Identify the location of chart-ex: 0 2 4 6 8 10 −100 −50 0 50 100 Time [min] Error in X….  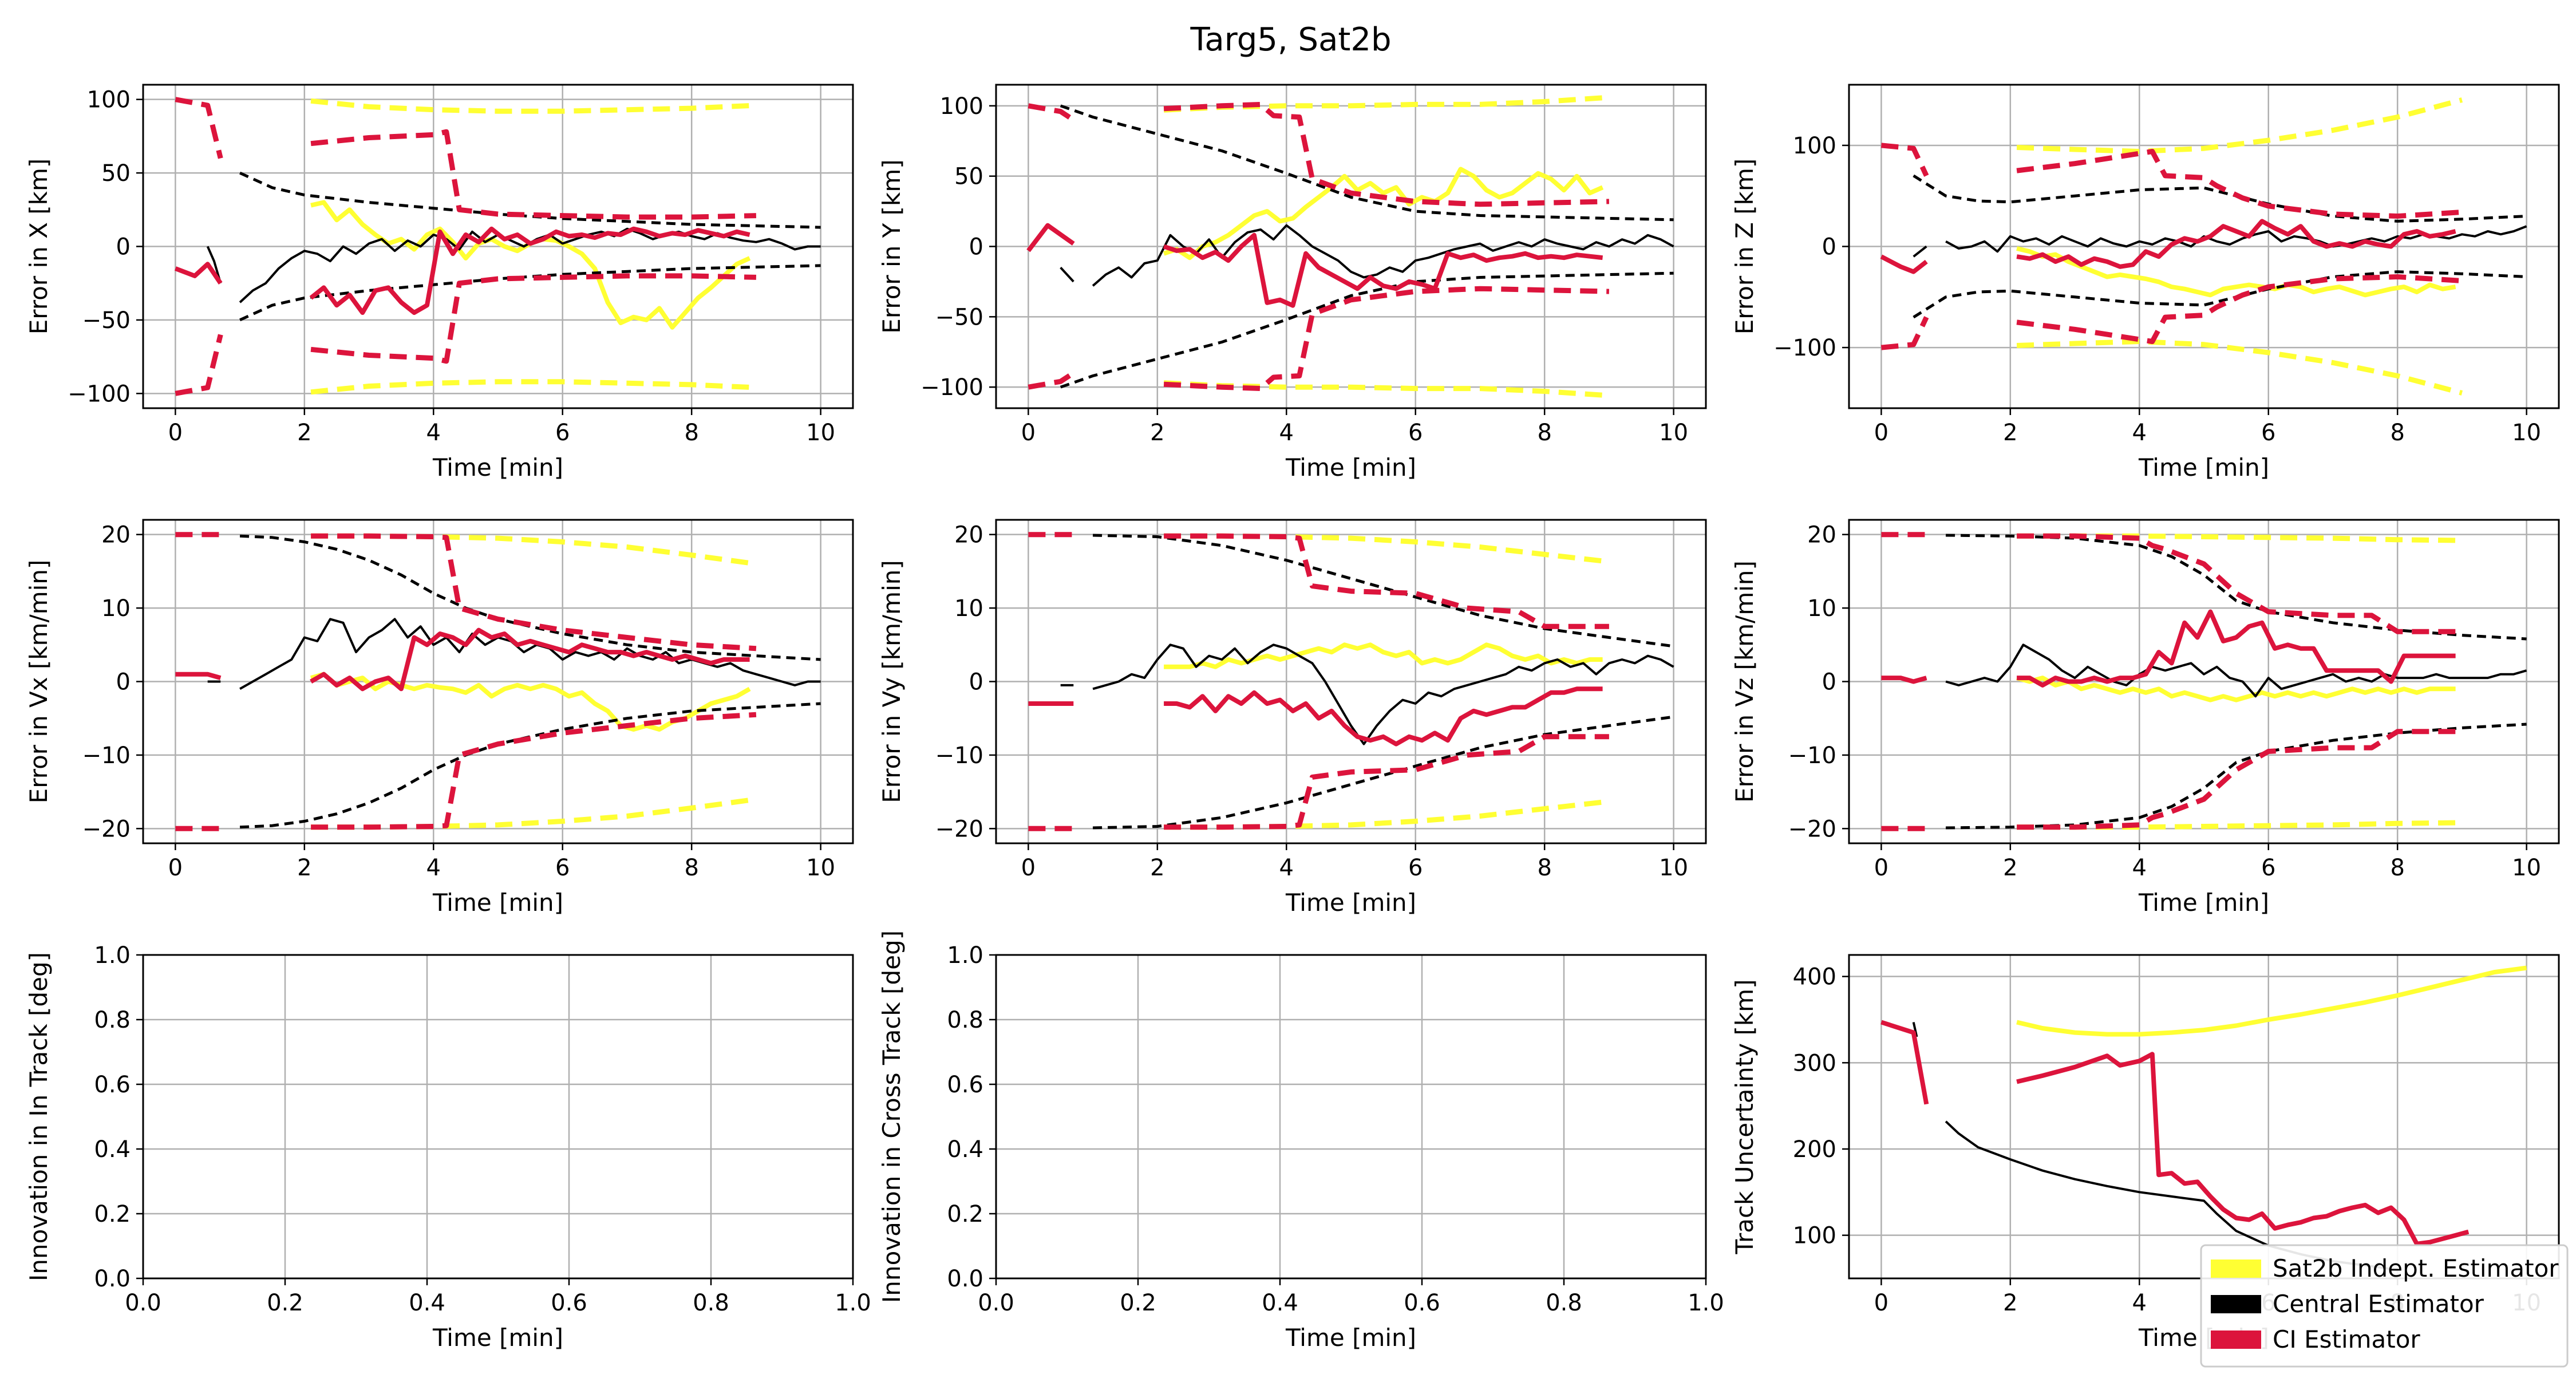
(439, 283).